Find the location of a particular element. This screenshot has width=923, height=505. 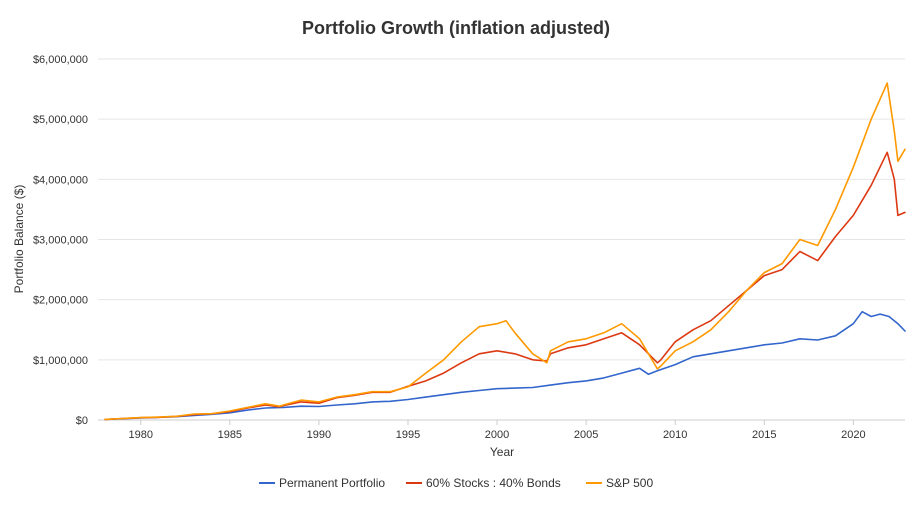

legend-label: 60% Stocks : 40% Bonds is located at coordinates (493, 483).